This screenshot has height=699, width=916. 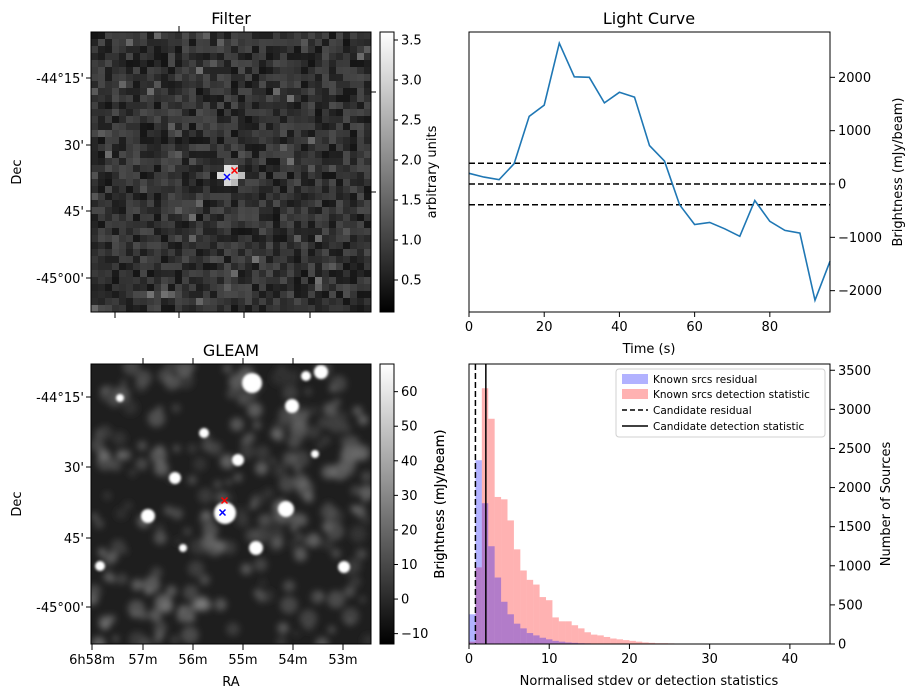 I want to click on filter-tick-marks, so click(x=231, y=172).